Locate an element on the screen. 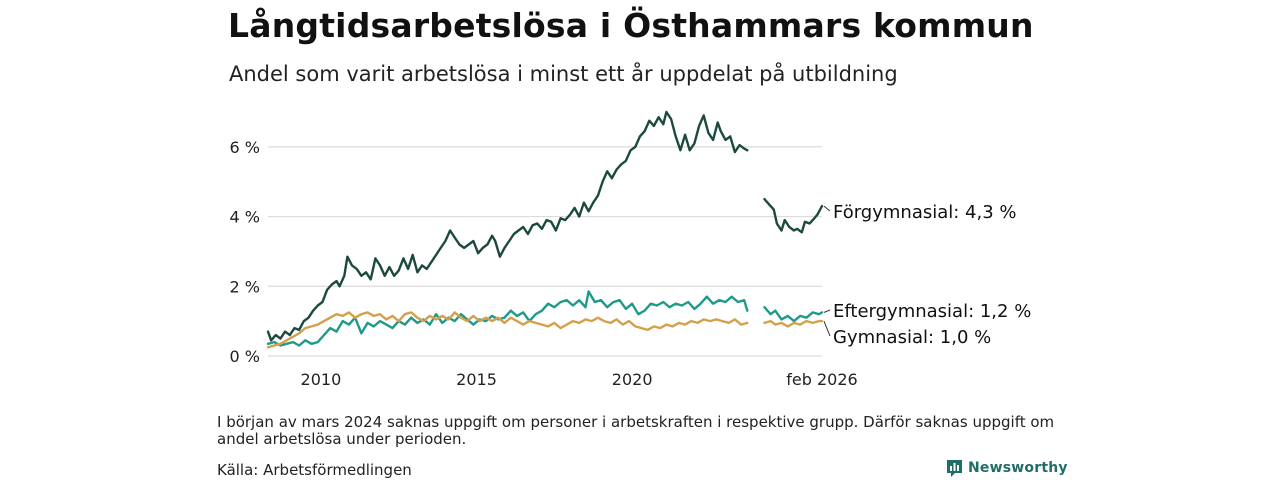  y-tick-label: 0 % is located at coordinates (245, 356).